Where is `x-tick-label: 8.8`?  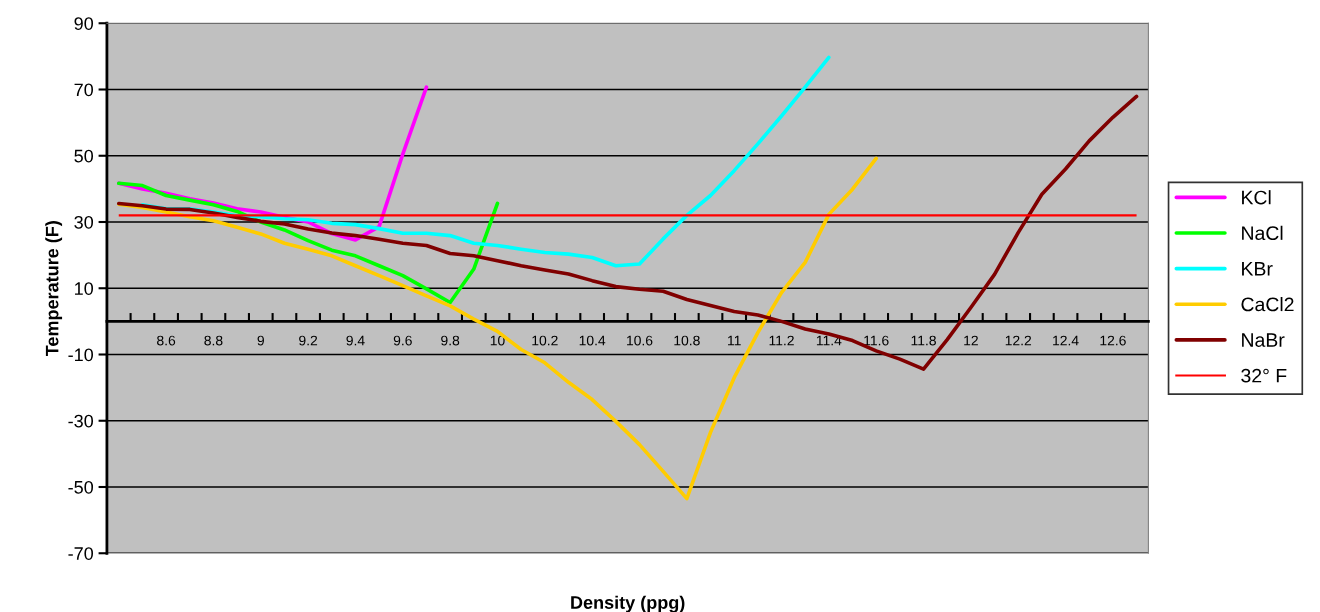 x-tick-label: 8.8 is located at coordinates (213, 340).